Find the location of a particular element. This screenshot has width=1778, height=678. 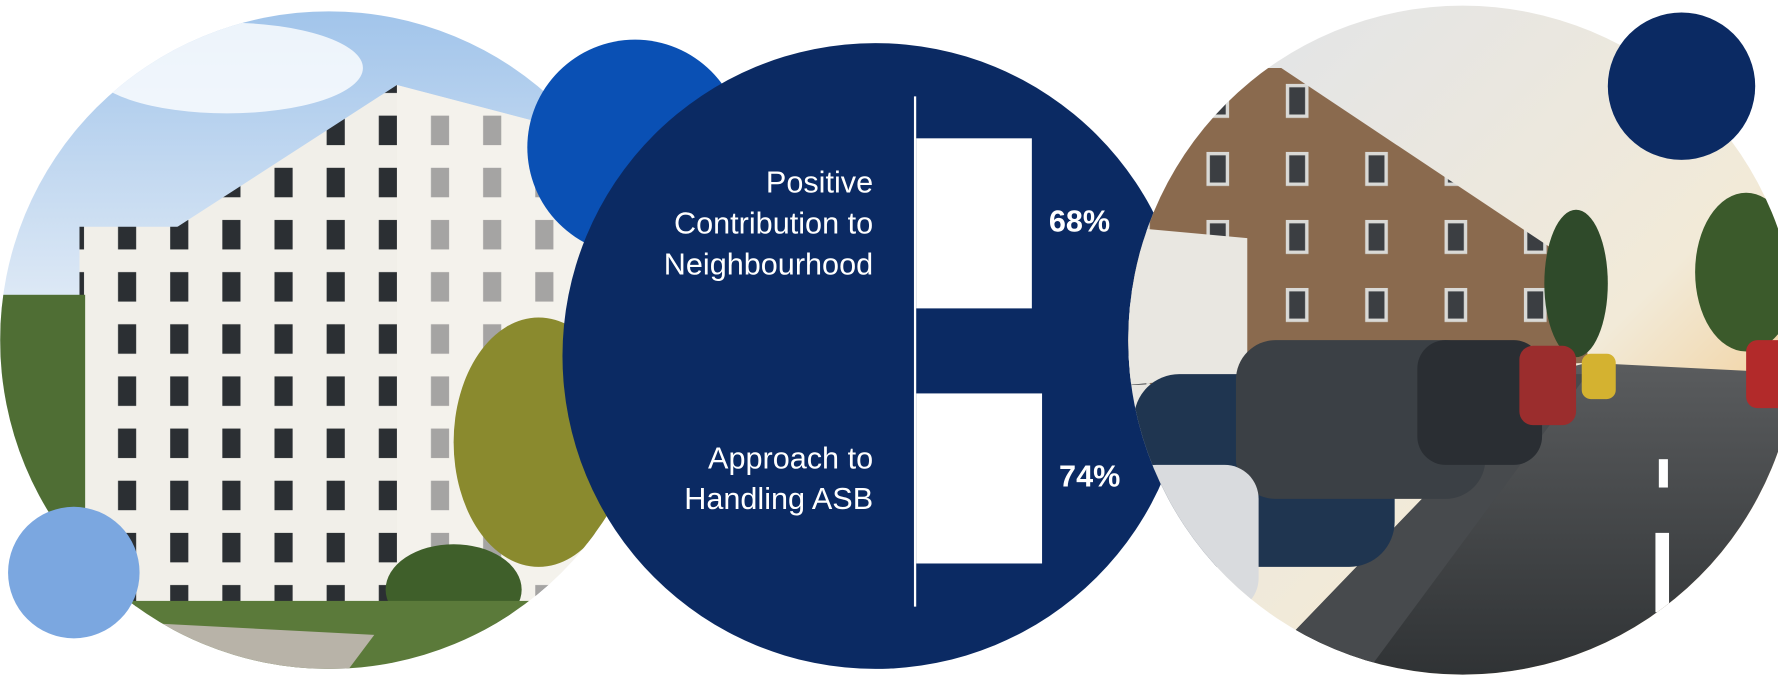

category-label: Positive Contribution to Neighbourhood is located at coordinates (754, 223).